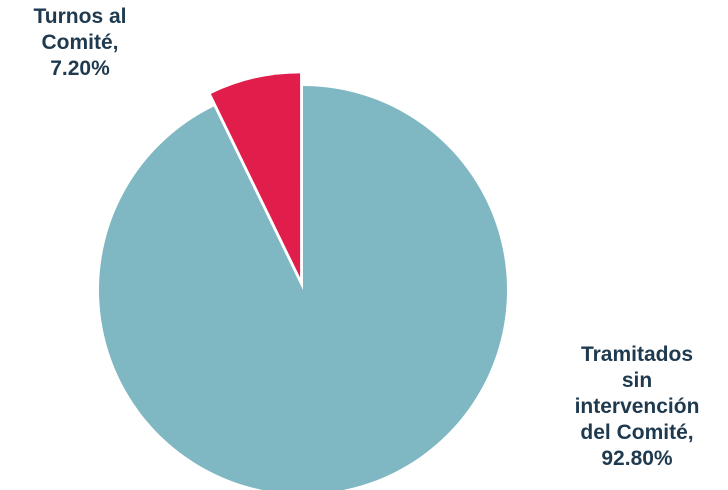 This screenshot has width=728, height=490. I want to click on slice-label-line: Comité,, so click(80, 42).